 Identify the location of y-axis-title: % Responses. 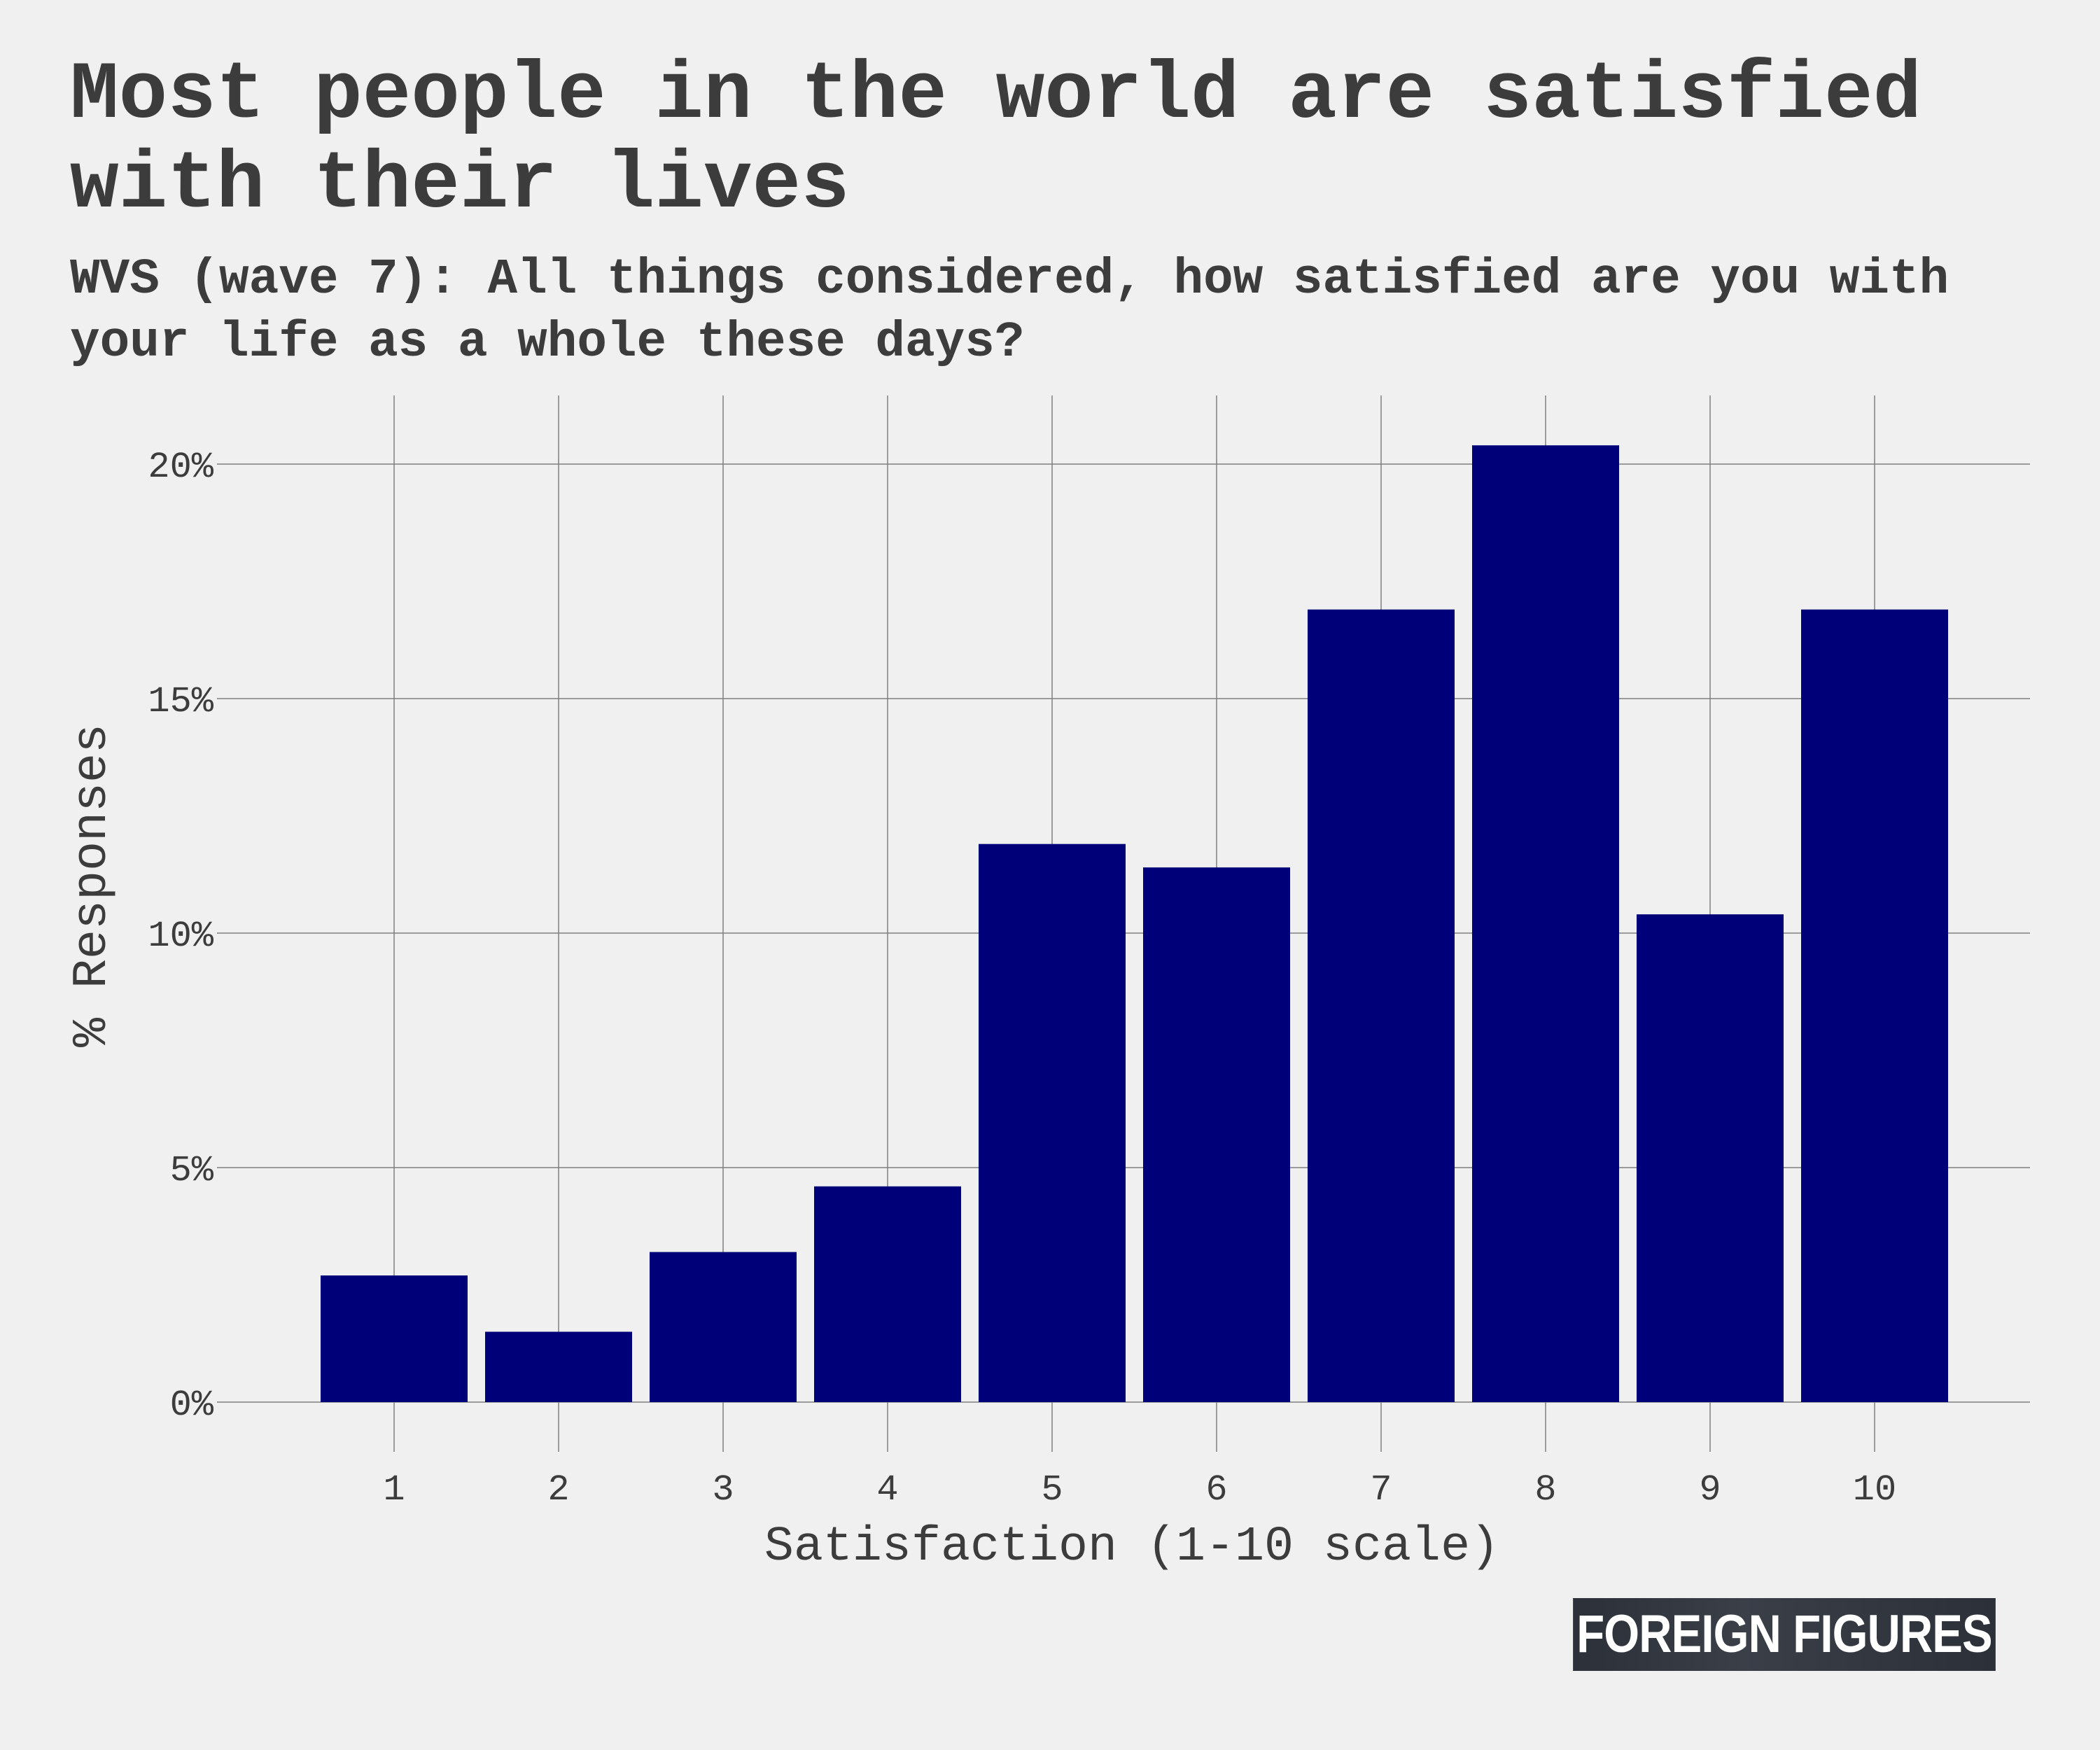
(92, 885).